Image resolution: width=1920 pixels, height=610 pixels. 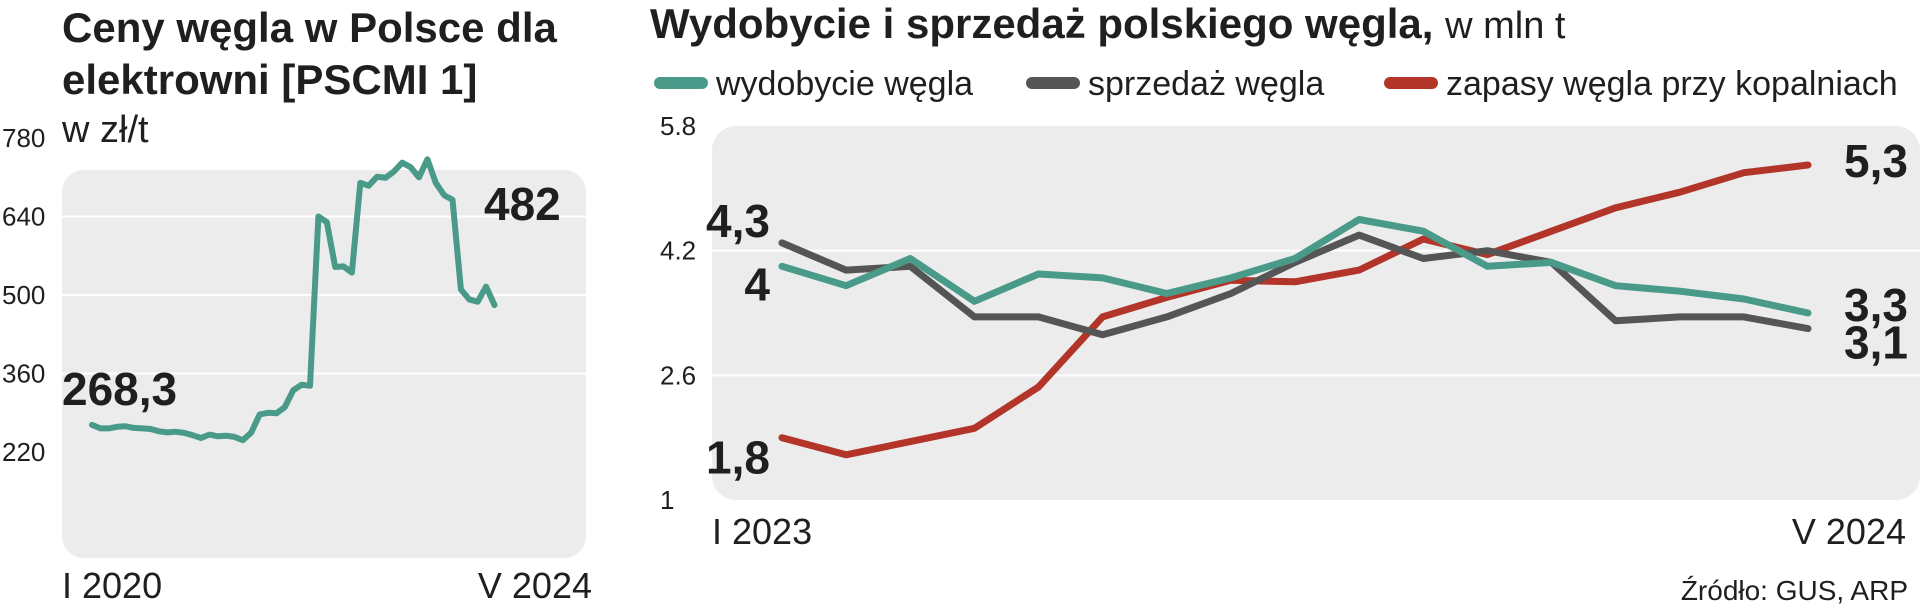 I want to click on legend-label-sales: sprzedaż węgla, so click(x=1206, y=84).